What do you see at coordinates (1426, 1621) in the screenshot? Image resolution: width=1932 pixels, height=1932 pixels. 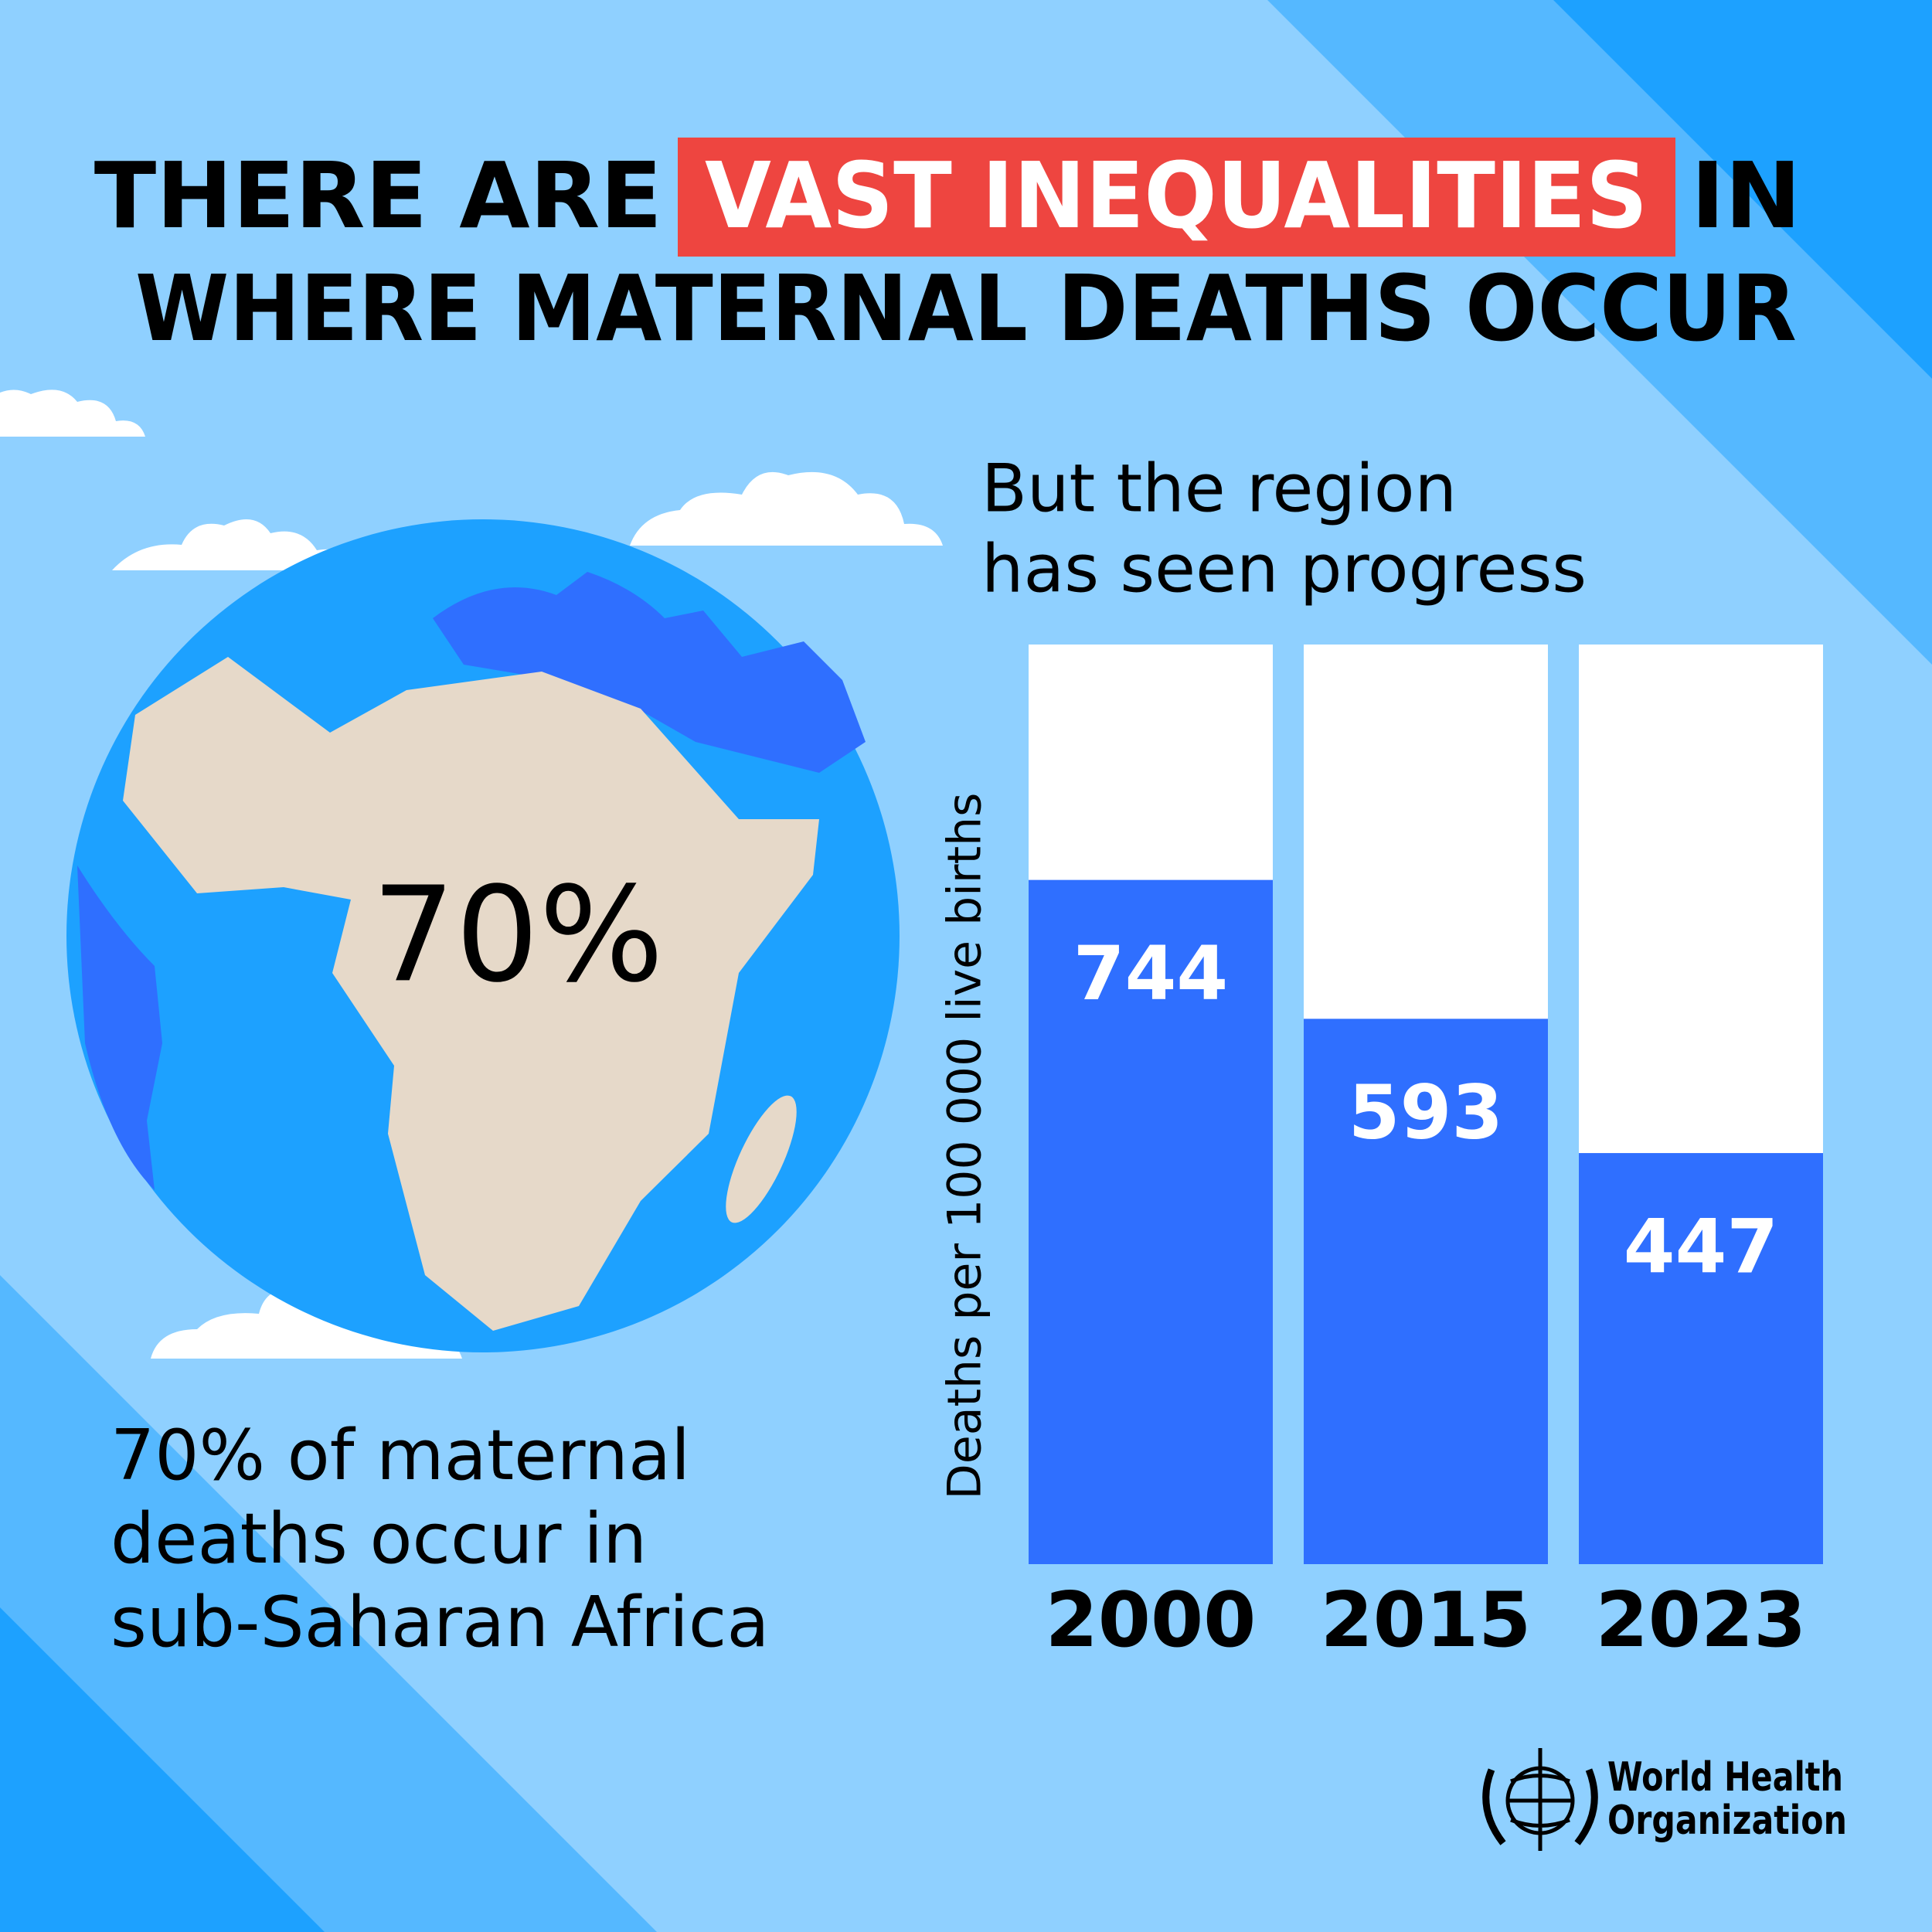 I see `x-tick-label: 2015` at bounding box center [1426, 1621].